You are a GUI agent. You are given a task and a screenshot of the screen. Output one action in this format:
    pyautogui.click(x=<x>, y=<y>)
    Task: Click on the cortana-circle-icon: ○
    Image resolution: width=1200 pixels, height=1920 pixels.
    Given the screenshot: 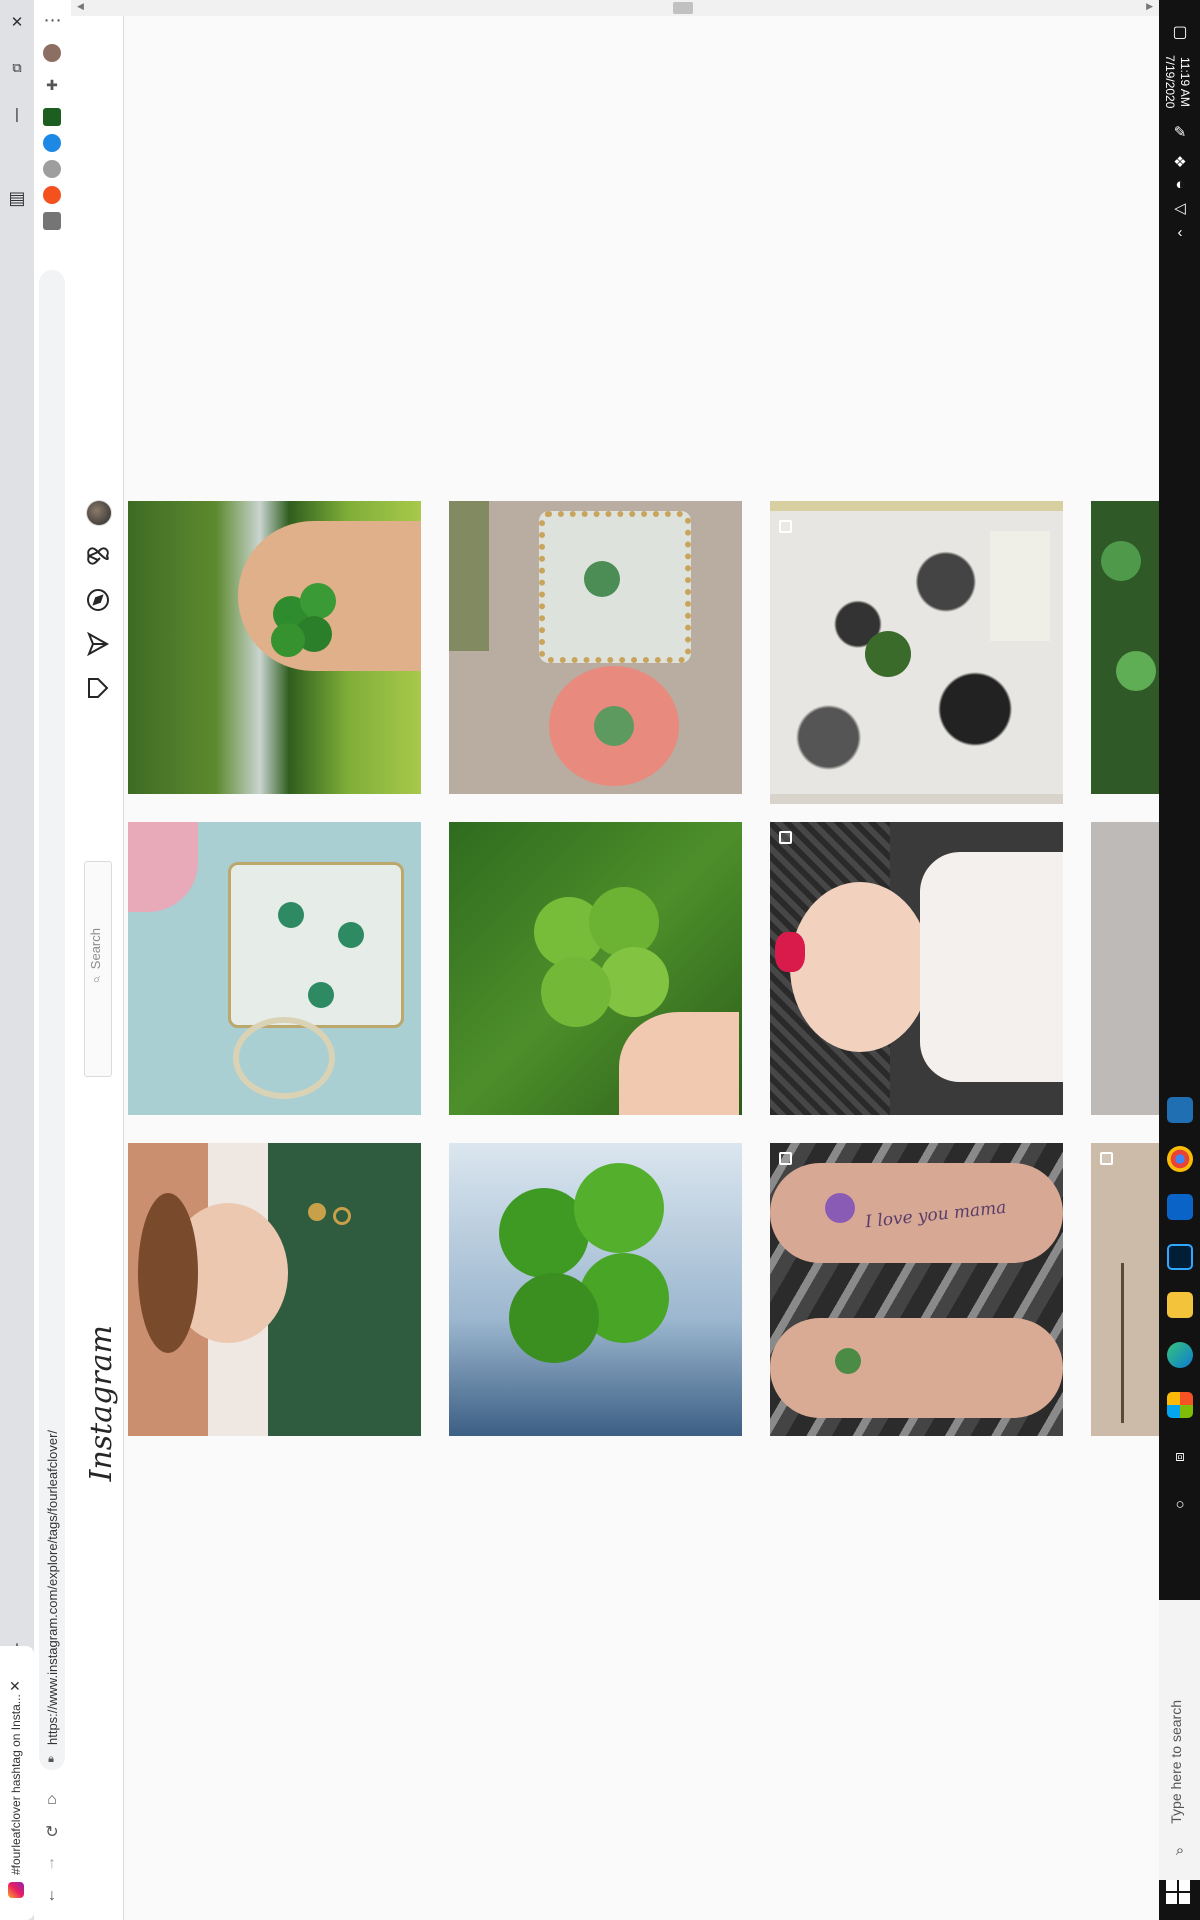 What is the action you would take?
    pyautogui.click(x=1180, y=1504)
    